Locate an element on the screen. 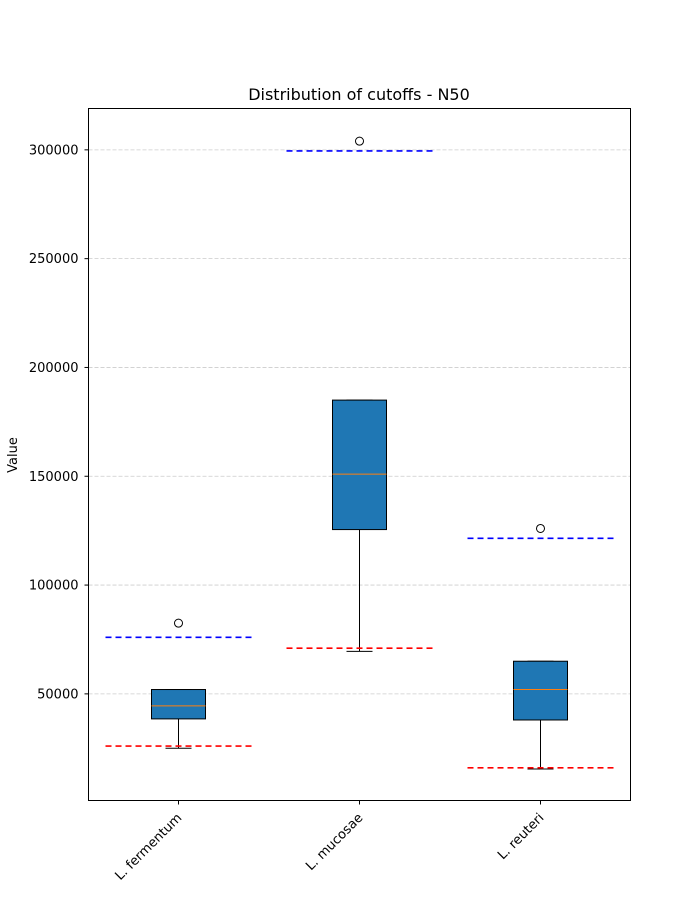 This screenshot has width=700, height=900. y-axis-label: Value is located at coordinates (13, 455).